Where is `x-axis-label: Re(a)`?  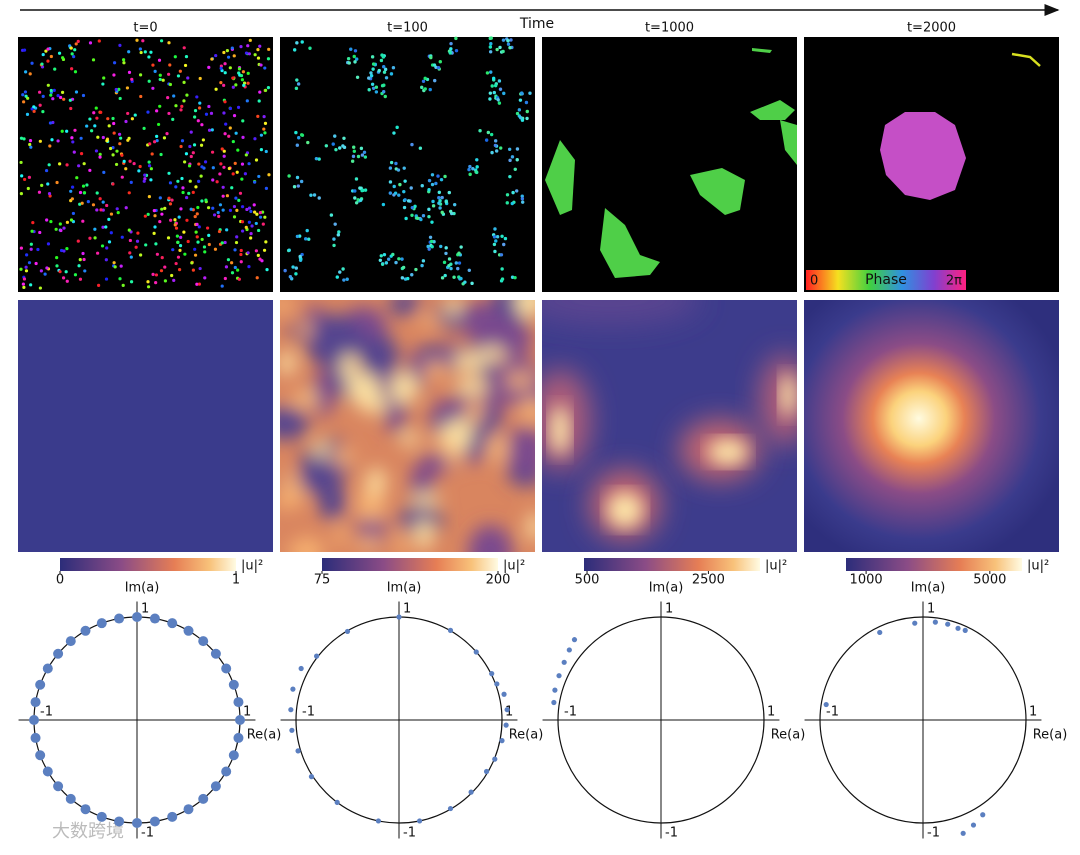 x-axis-label: Re(a) is located at coordinates (526, 735).